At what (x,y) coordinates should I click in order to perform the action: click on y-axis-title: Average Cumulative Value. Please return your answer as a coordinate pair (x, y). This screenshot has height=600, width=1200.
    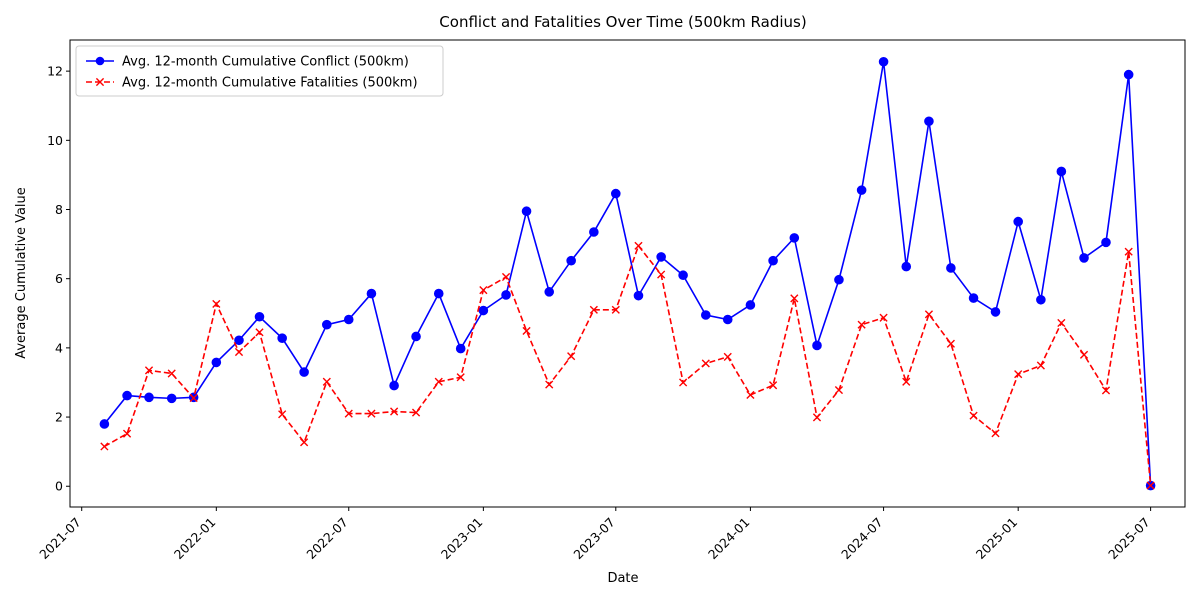
    Looking at the image, I should click on (21, 273).